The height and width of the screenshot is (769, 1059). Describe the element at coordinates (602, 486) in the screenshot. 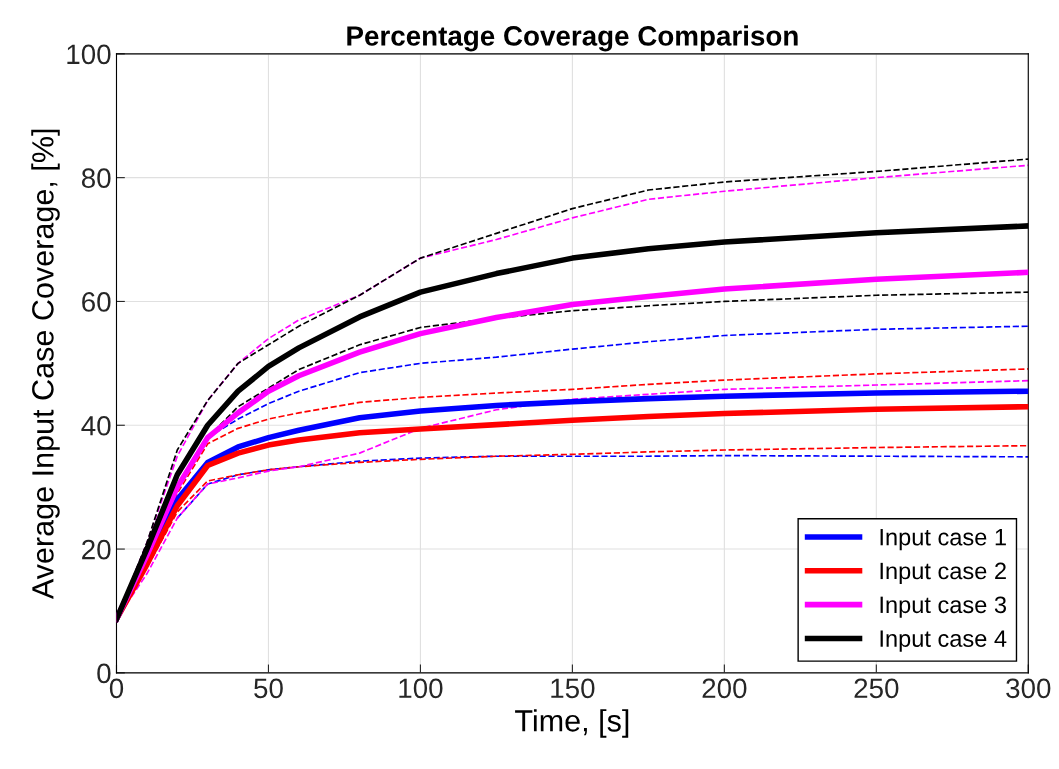

I see `line-series` at that location.